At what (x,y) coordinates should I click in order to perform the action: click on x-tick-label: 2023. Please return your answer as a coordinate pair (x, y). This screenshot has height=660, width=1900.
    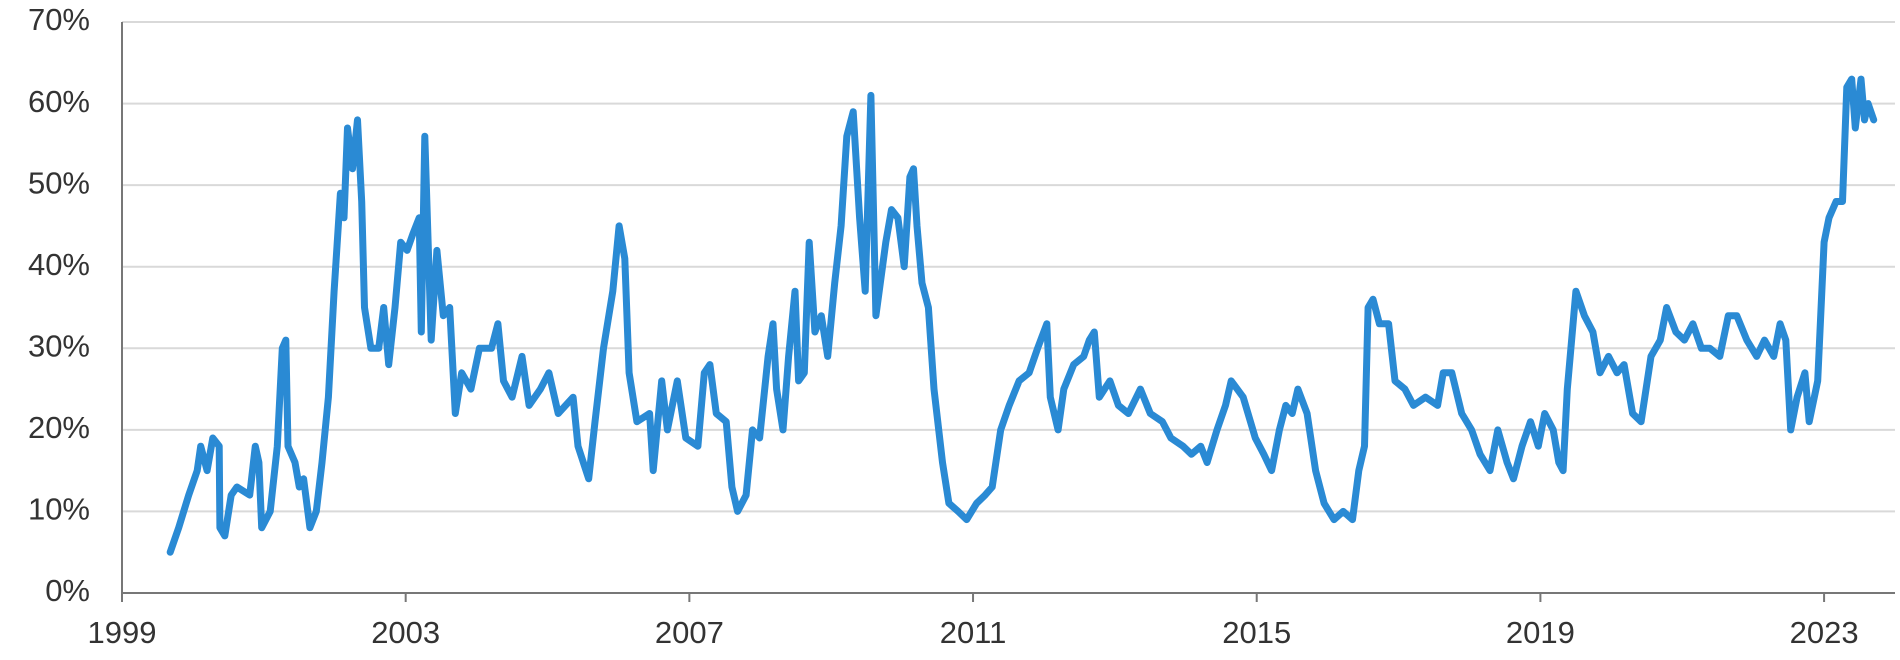
    Looking at the image, I should click on (1824, 632).